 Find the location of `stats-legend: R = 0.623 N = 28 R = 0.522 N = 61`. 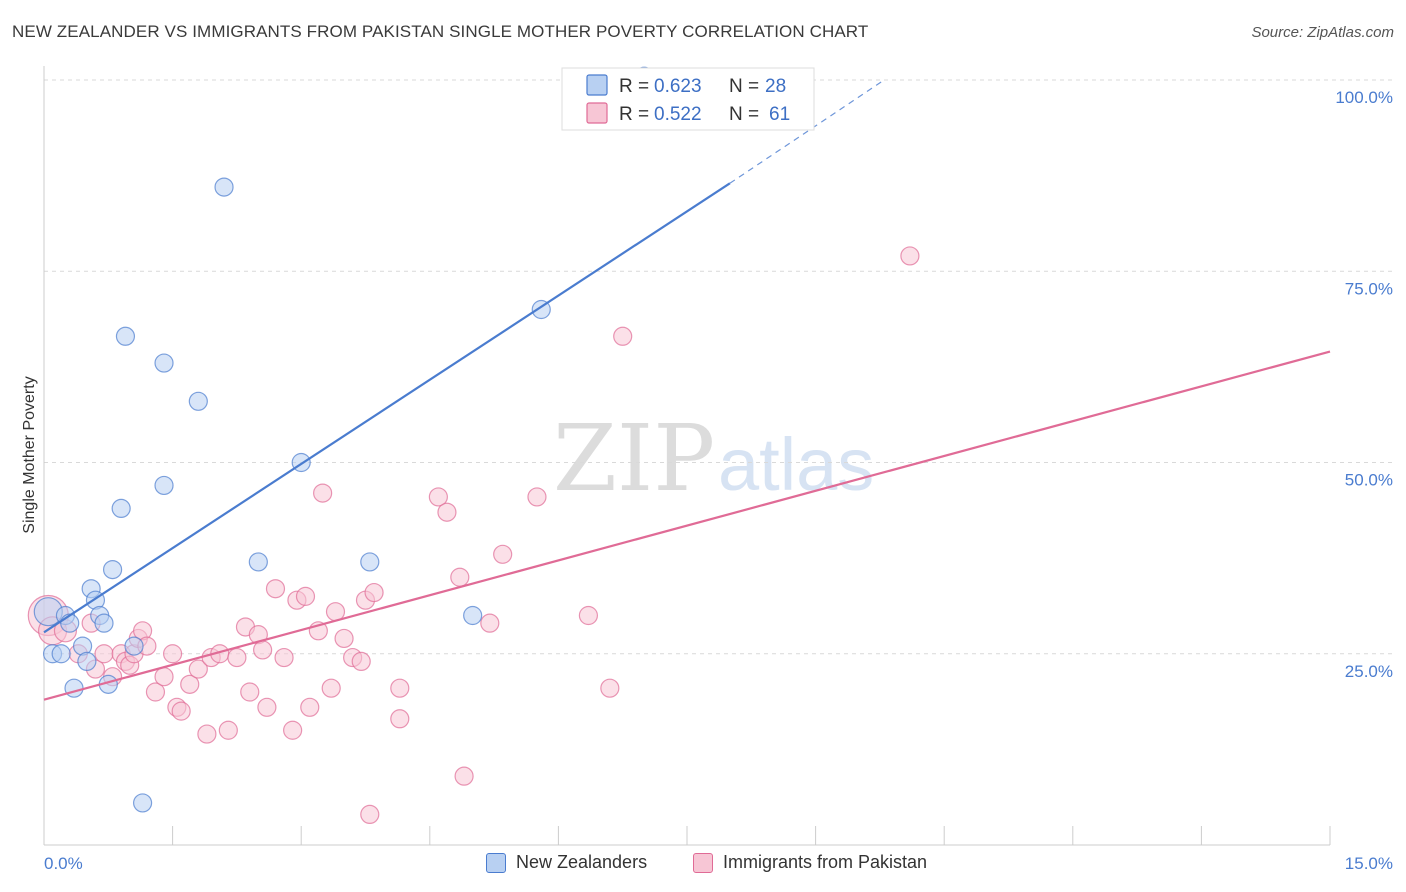

stats-legend: R = 0.623 N = 28 R = 0.522 N = 61 is located at coordinates (688, 99).